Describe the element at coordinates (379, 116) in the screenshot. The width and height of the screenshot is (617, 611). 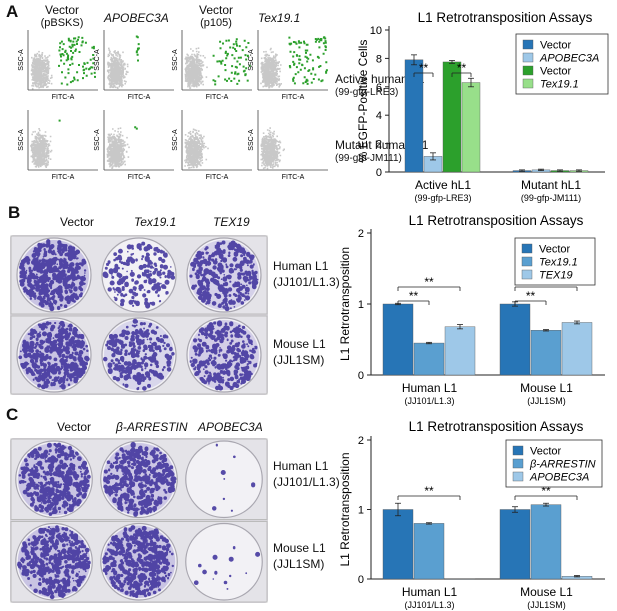
I see `chart0-y-tick-label-2: 4` at that location.